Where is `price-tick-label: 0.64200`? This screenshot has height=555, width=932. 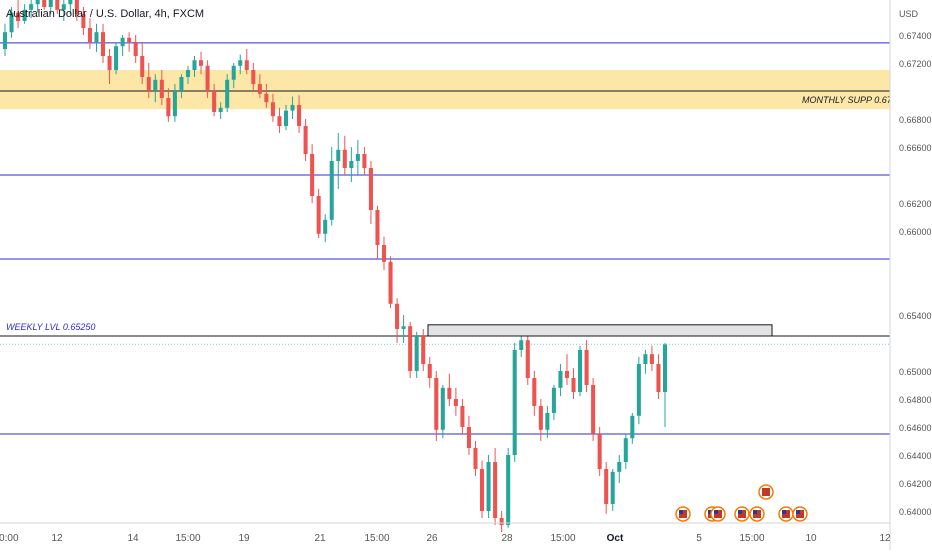 price-tick-label: 0.64200 is located at coordinates (915, 484).